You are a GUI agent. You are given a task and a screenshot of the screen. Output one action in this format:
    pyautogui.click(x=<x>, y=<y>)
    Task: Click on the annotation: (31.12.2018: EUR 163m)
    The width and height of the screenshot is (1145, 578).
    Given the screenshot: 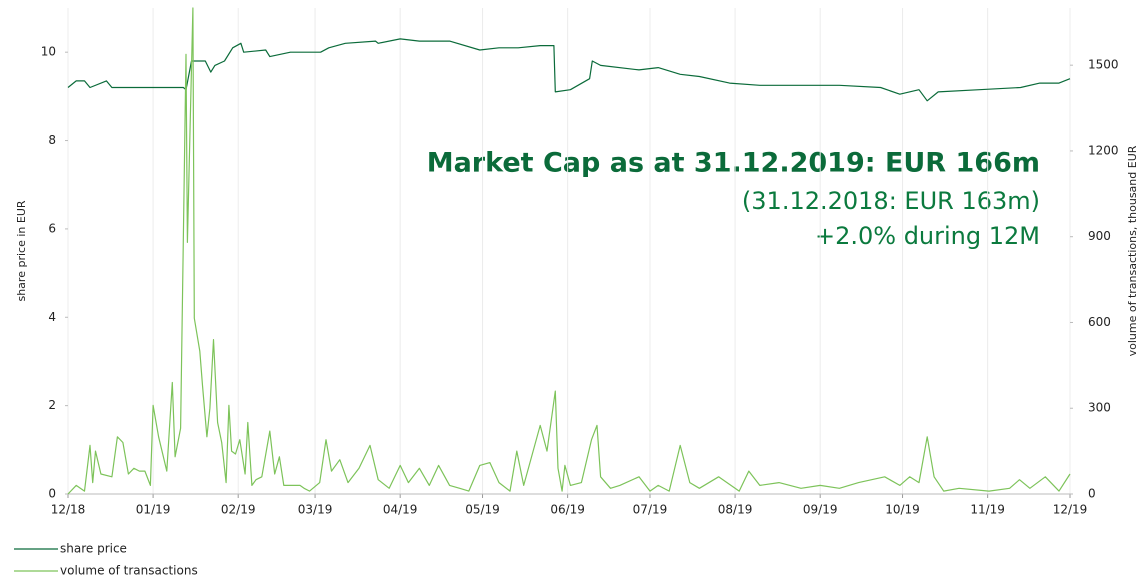 What is the action you would take?
    pyautogui.click(x=891, y=201)
    